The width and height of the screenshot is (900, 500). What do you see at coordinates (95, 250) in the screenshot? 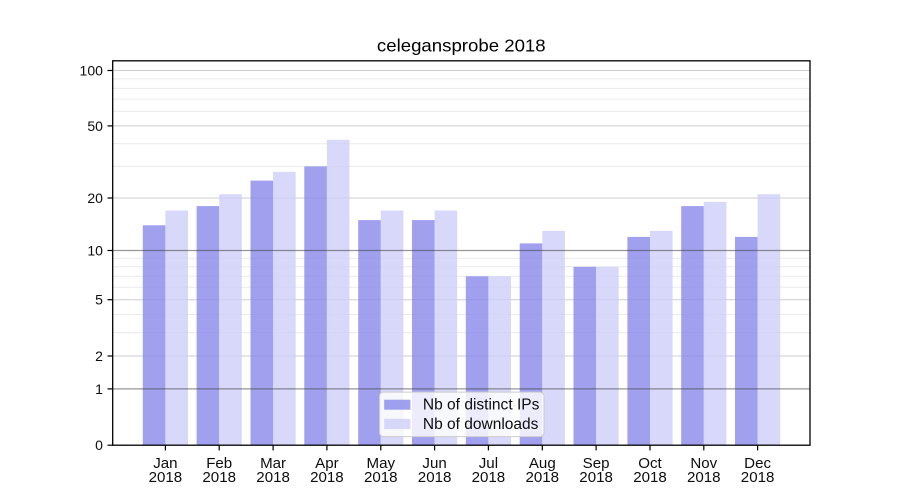
I see `svg-text: 10` at bounding box center [95, 250].